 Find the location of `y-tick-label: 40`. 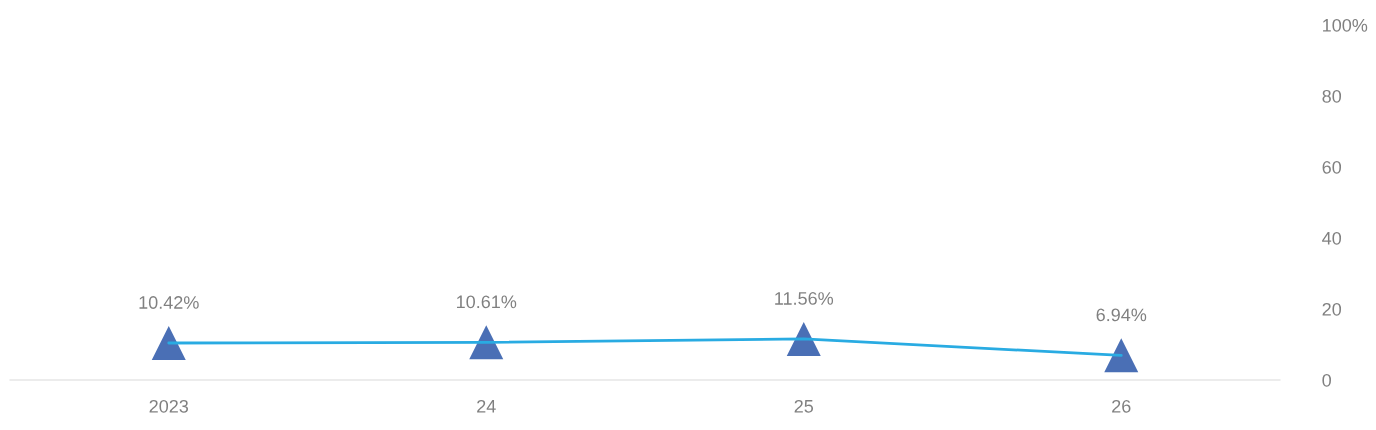

y-tick-label: 40 is located at coordinates (1332, 238).